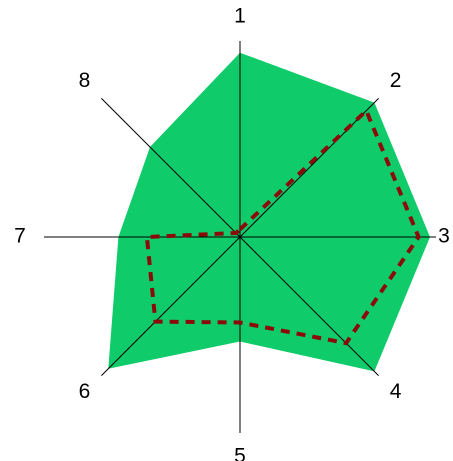 The width and height of the screenshot is (453, 461). I want to click on category-label: 7, so click(20, 236).